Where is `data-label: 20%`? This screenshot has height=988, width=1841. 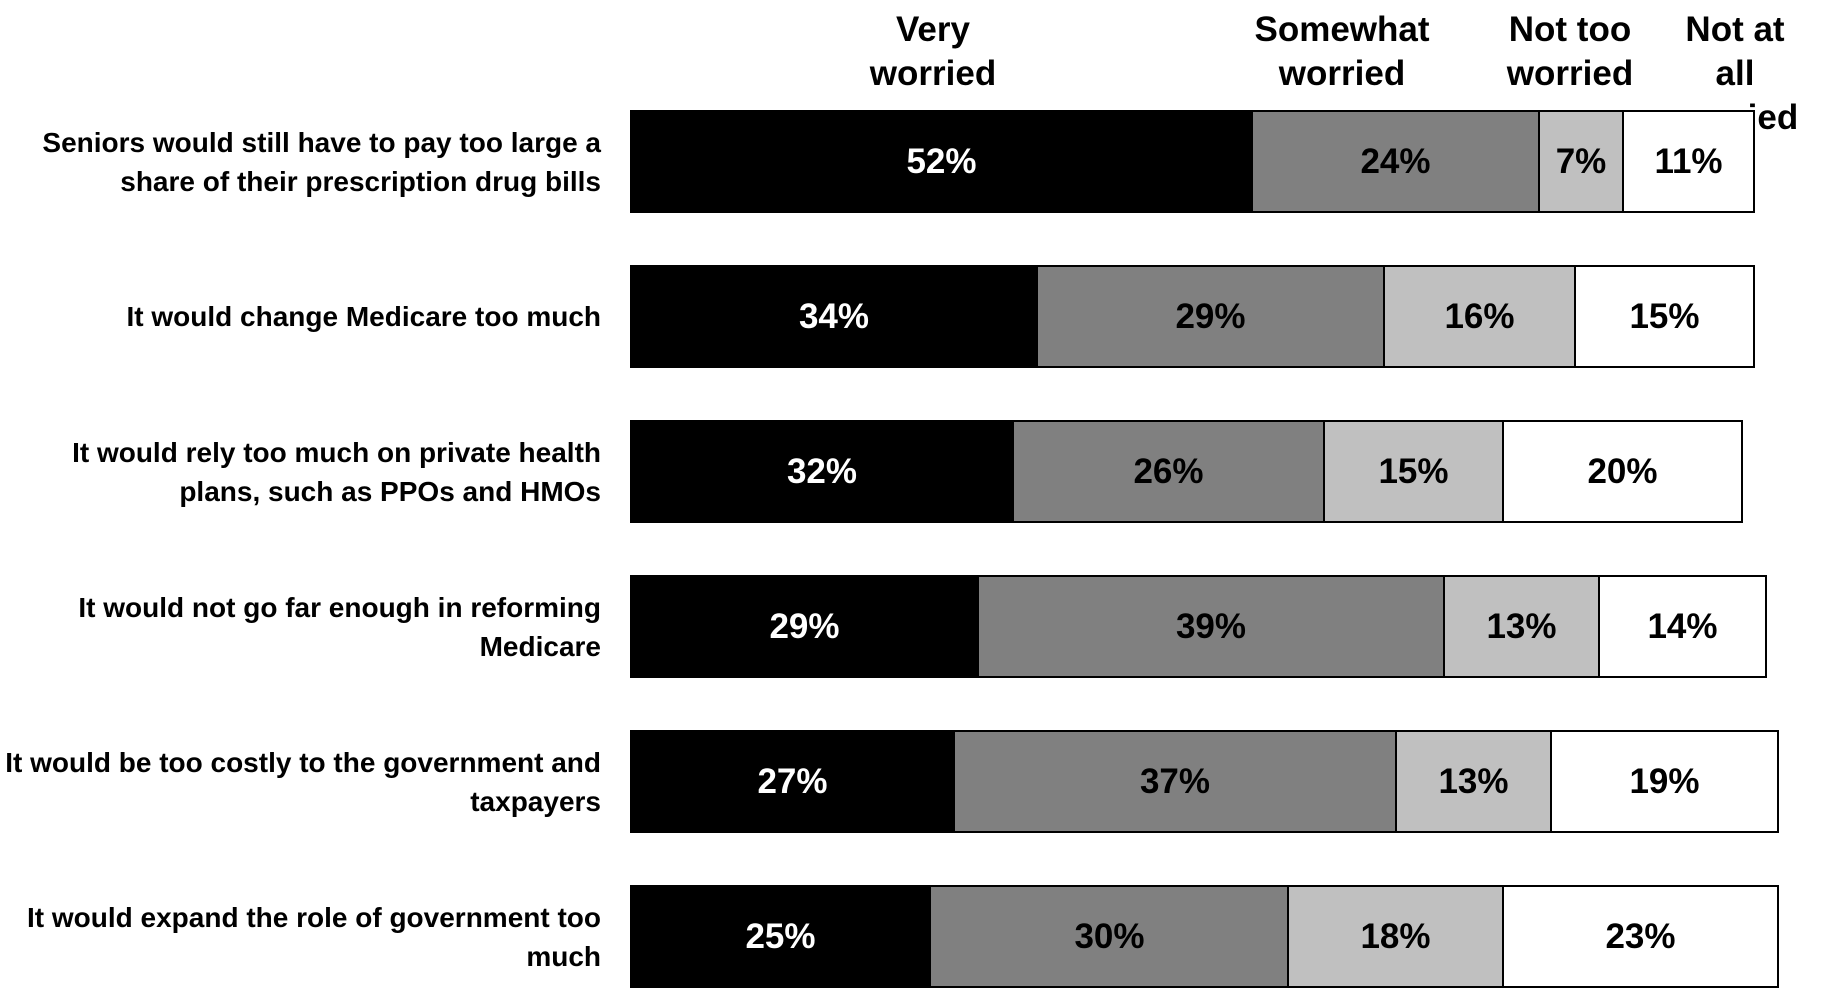 data-label: 20% is located at coordinates (1622, 471).